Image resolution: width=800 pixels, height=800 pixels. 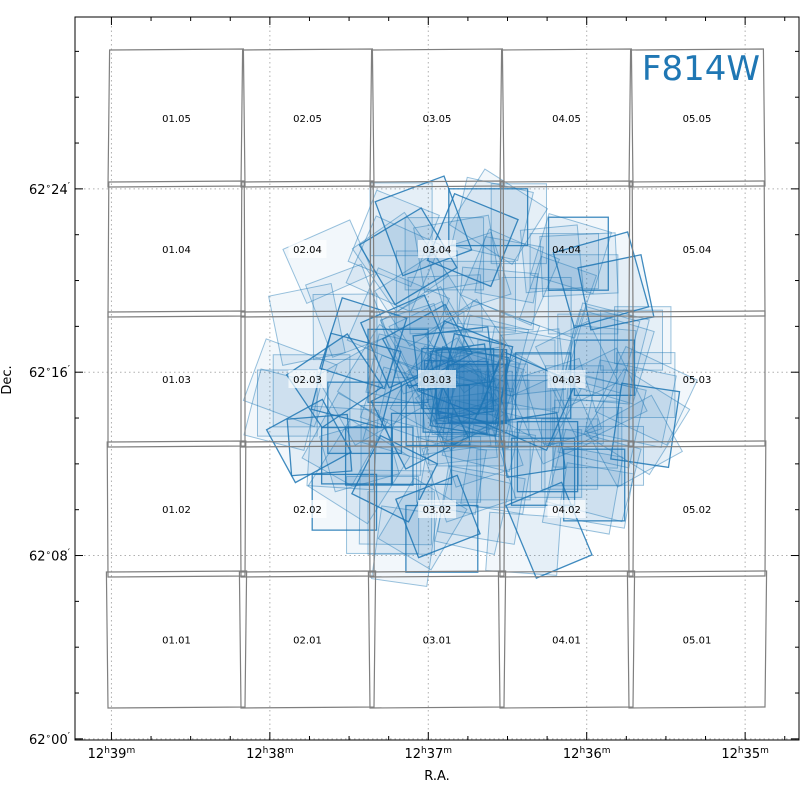 I want to click on filter-label: F814W, so click(x=701, y=69).